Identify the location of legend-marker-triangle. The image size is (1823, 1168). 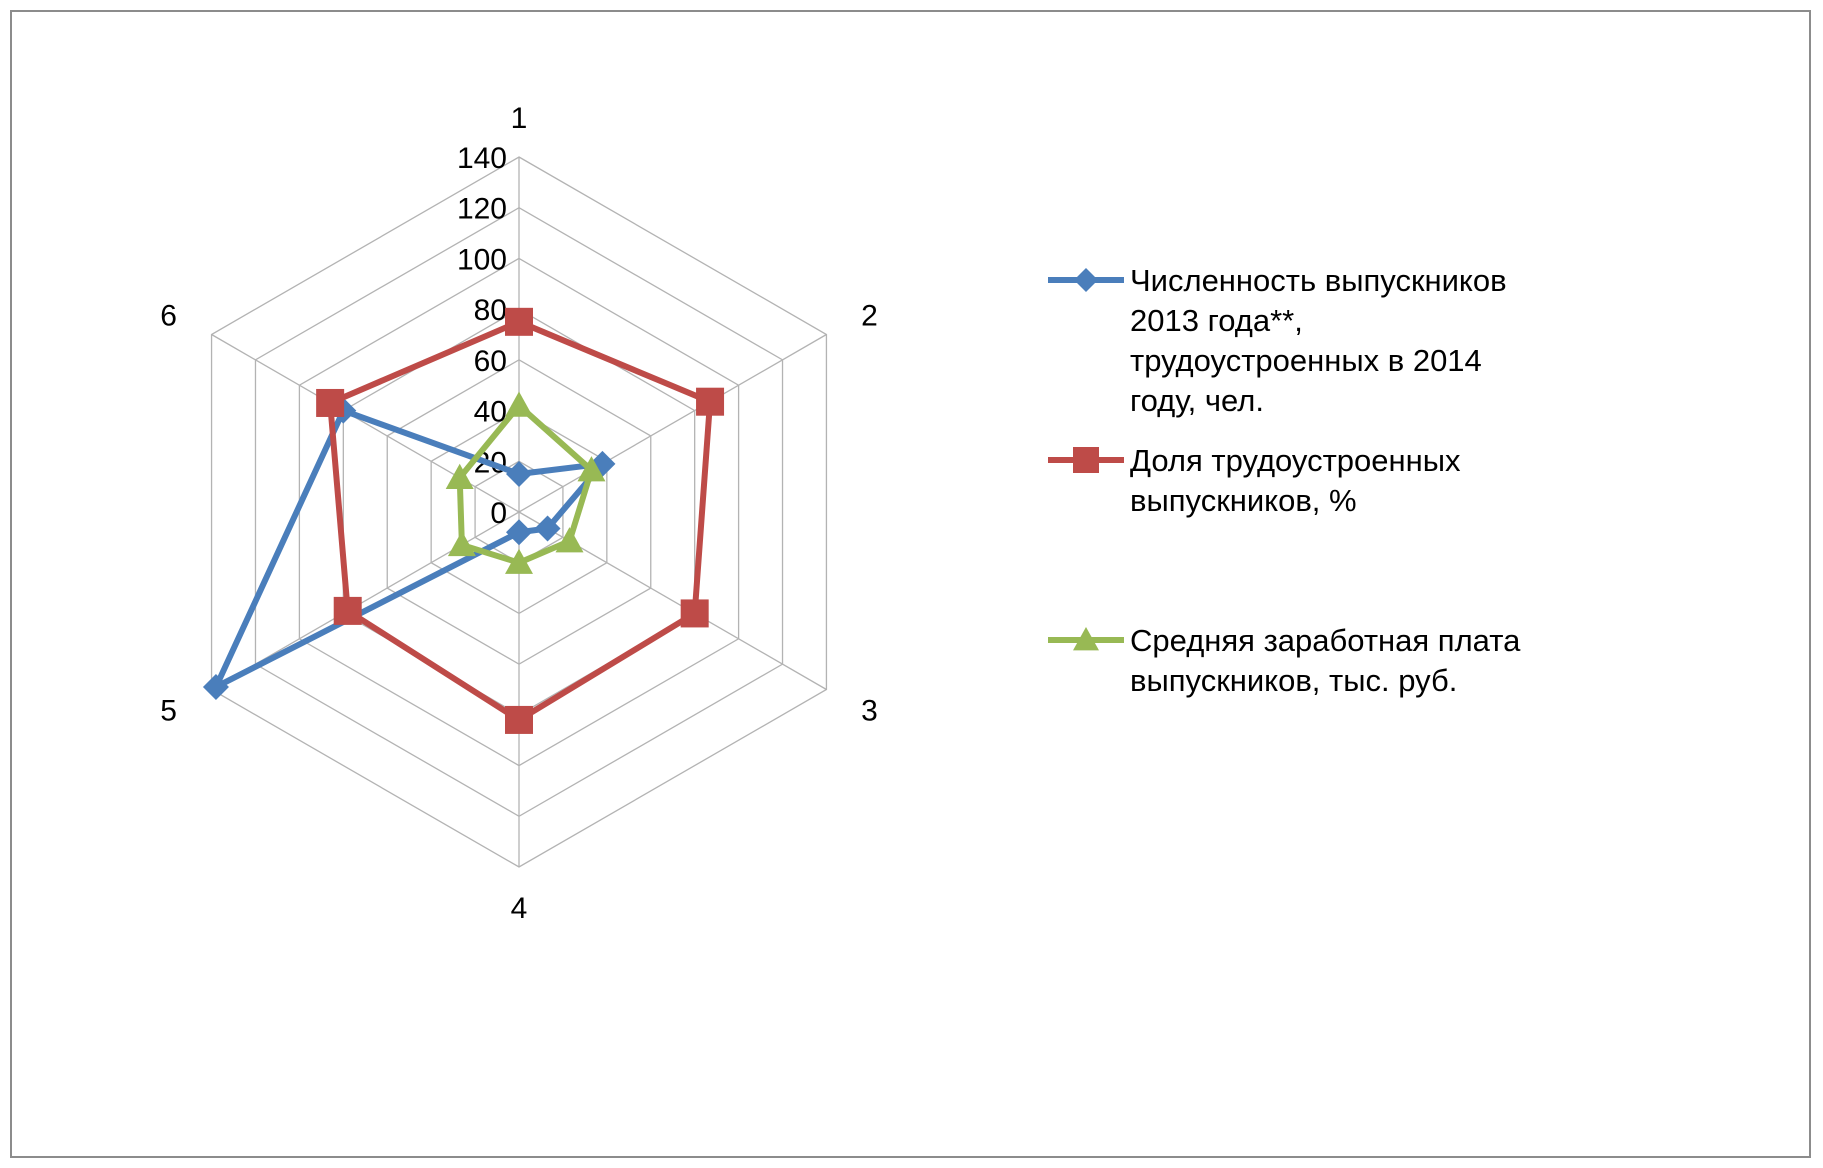
(1086, 639).